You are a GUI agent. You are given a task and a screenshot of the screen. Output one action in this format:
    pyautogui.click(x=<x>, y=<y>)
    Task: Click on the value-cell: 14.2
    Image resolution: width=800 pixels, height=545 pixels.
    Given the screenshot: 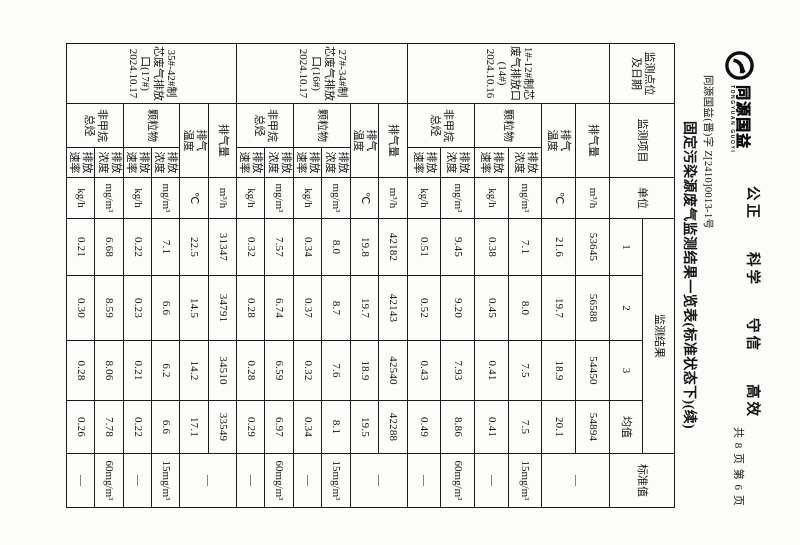 What is the action you would take?
    pyautogui.click(x=194, y=370)
    